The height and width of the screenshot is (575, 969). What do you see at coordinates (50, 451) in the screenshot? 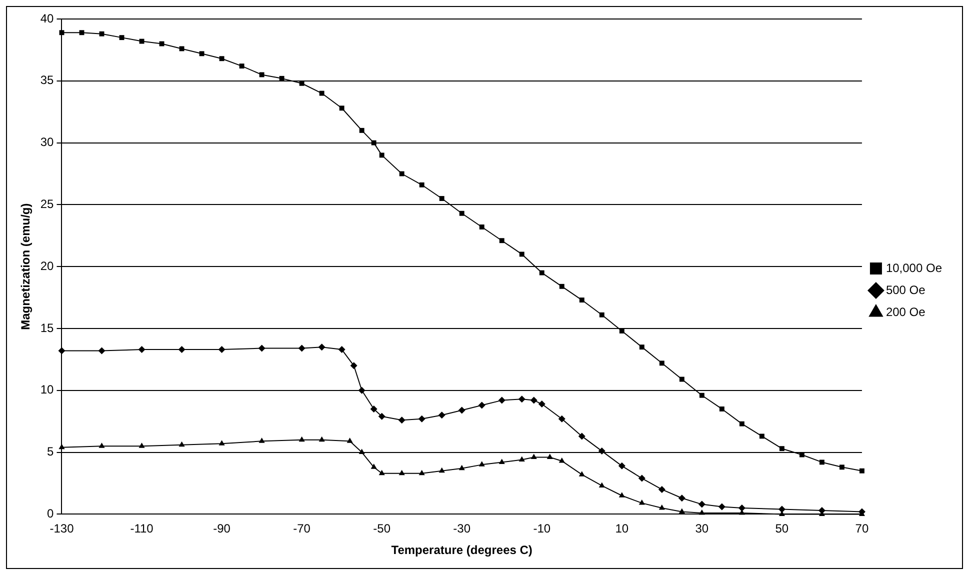
I see `y-tick-label: 5` at bounding box center [50, 451].